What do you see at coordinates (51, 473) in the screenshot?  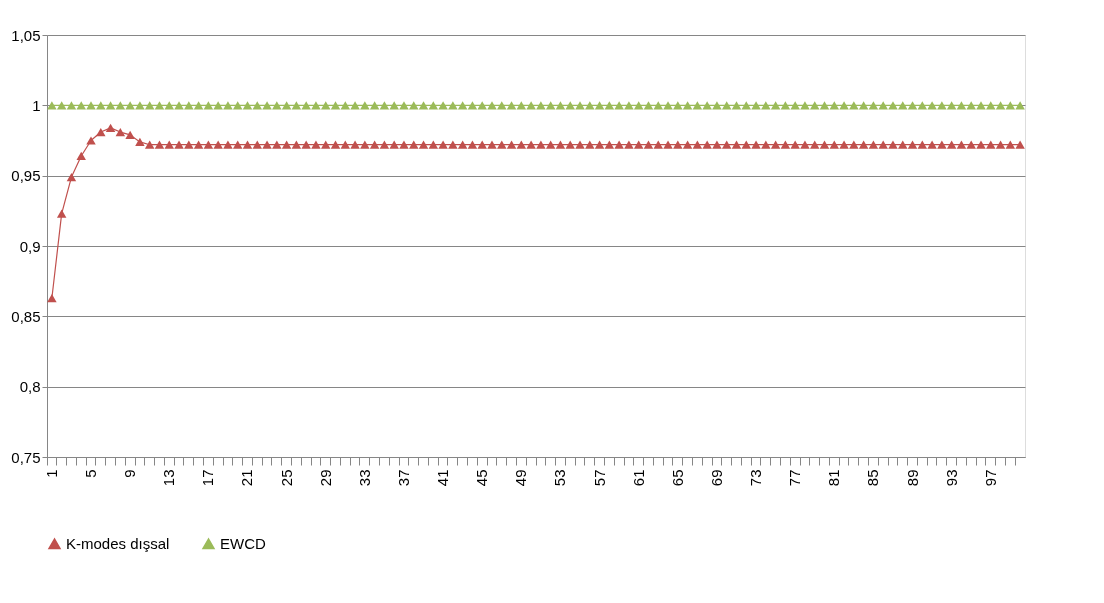 I see `x-tick-label: 1` at bounding box center [51, 473].